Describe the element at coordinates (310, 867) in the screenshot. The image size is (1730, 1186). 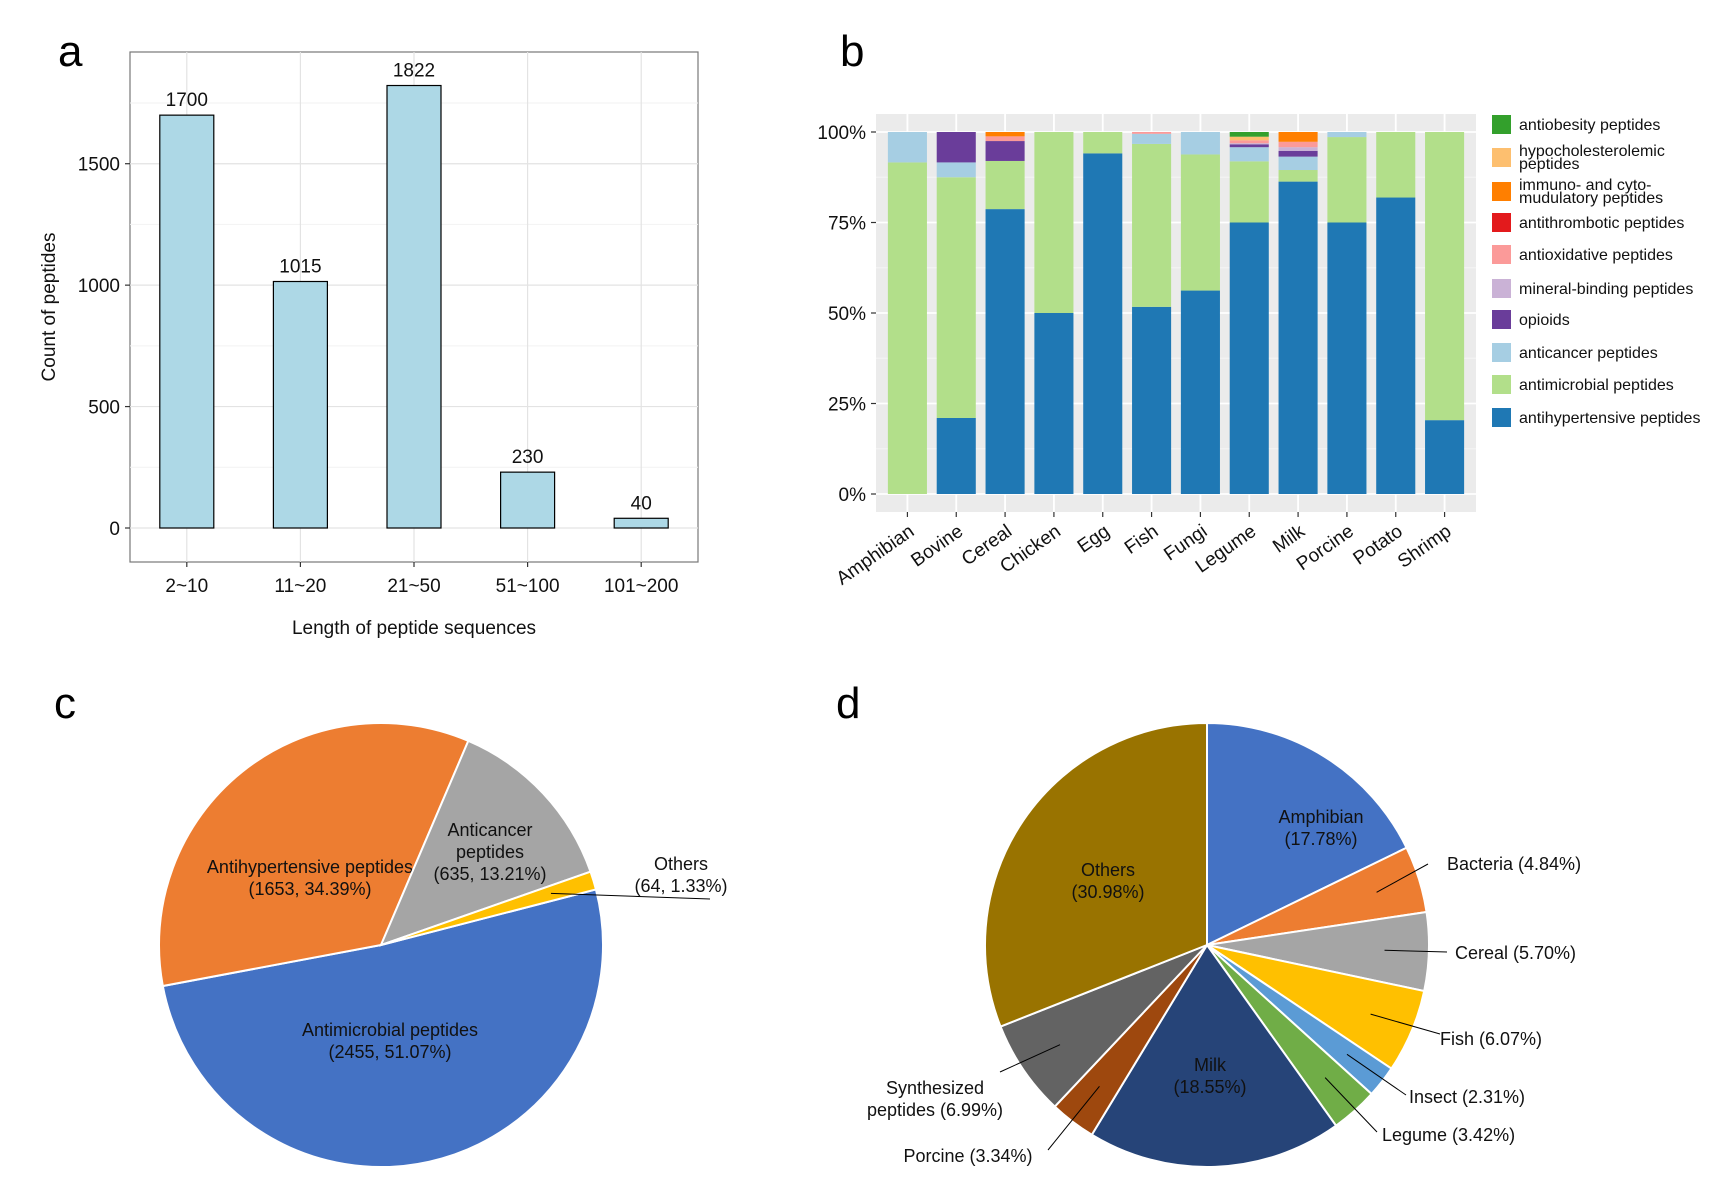
I see `slice-label: Antihypertensive peptides` at that location.